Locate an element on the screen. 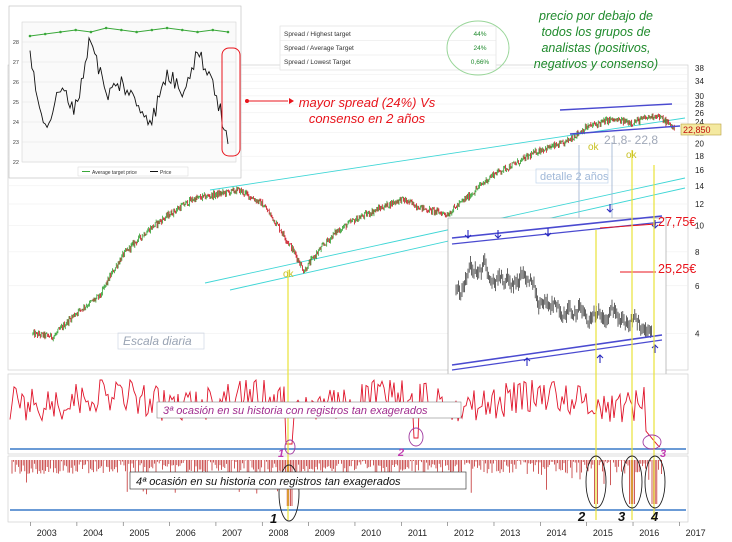  right-axis-label: 12 is located at coordinates (699, 204).